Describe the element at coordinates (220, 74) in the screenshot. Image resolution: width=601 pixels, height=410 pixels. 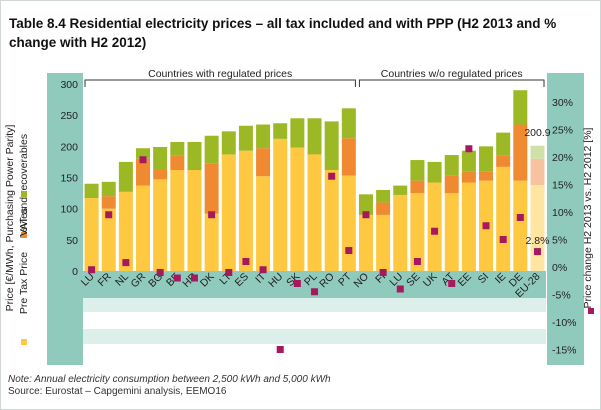
I see `group-label: Countries with regulated prices` at that location.